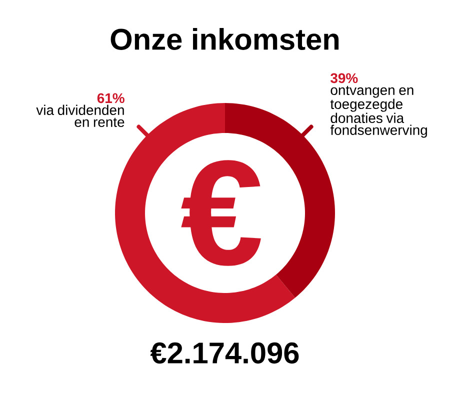 This screenshot has height=397, width=450. Describe the element at coordinates (80, 115) in the screenshot. I see `slice-label: via dividenden en rente` at that location.